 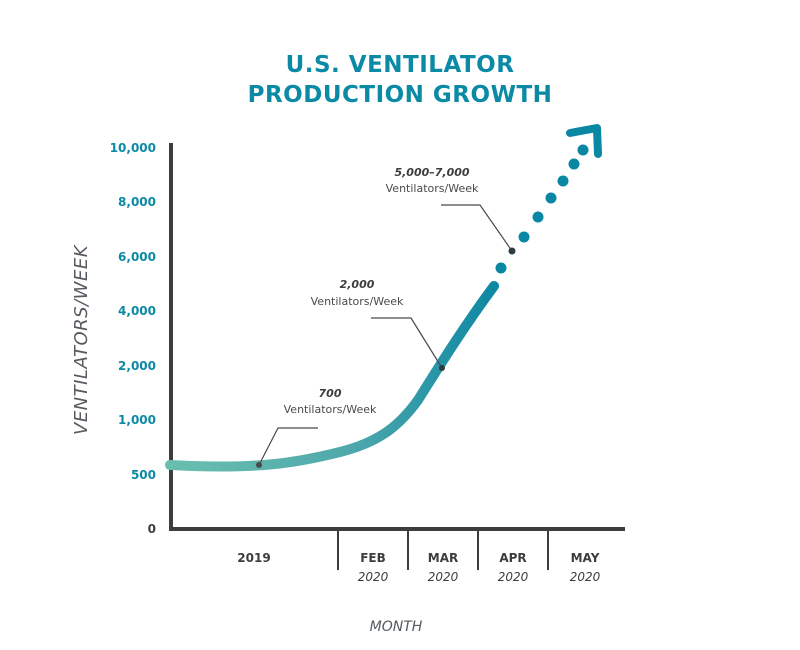 I want to click on y-tick-label: 0, so click(x=152, y=529).